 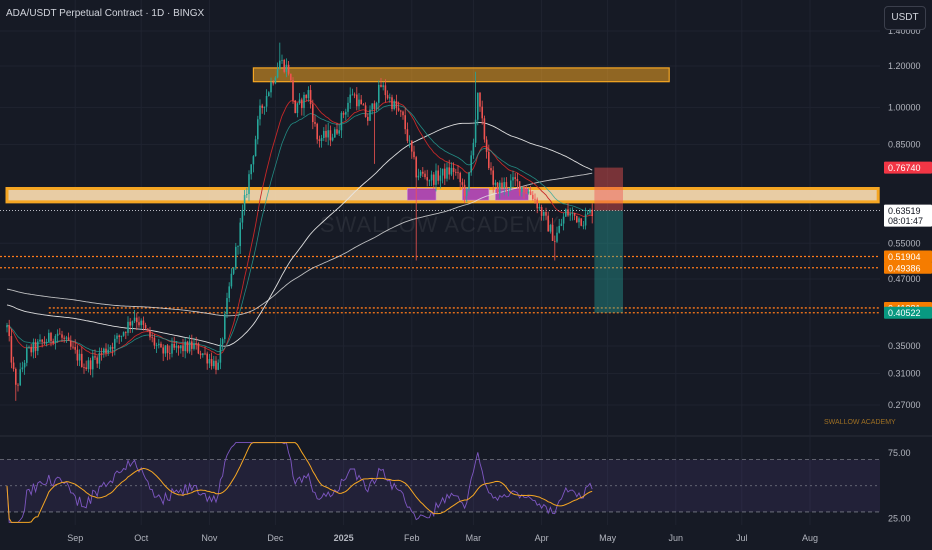 I want to click on short-position-tool, so click(x=608, y=240).